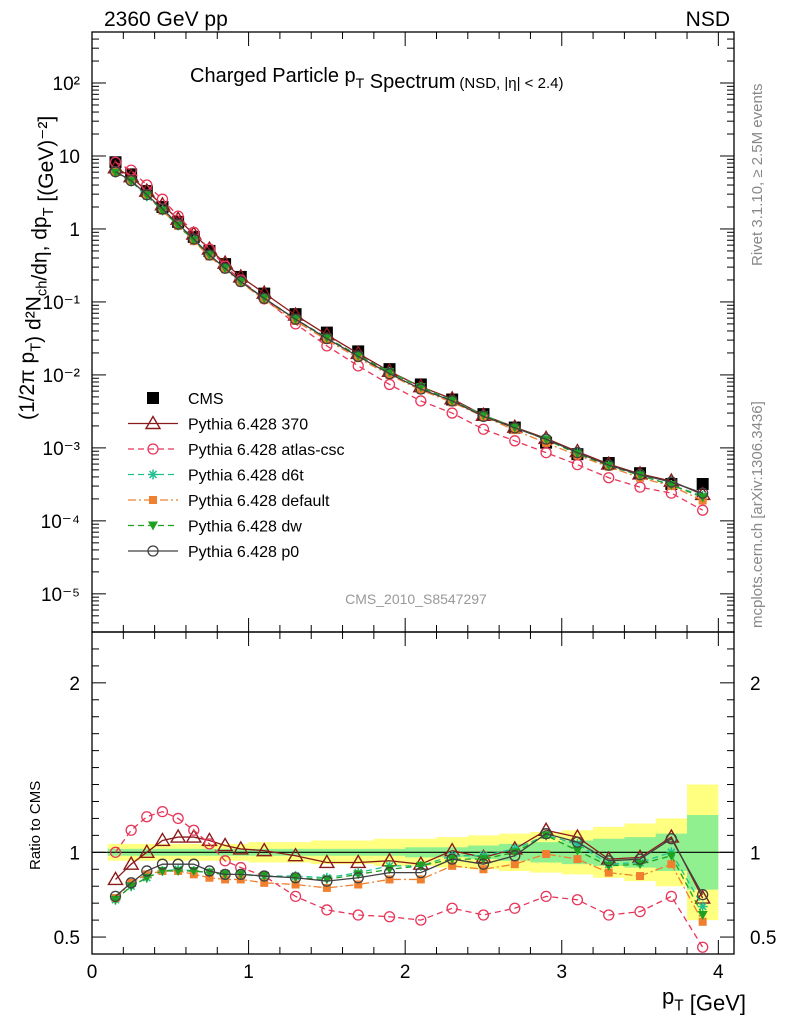 Image resolution: width=786 pixels, height=1024 pixels. I want to click on y-axis-label: (1/2π pT) d²Nch/dη, dpT [(GeV)⁻²], so click(37, 268).